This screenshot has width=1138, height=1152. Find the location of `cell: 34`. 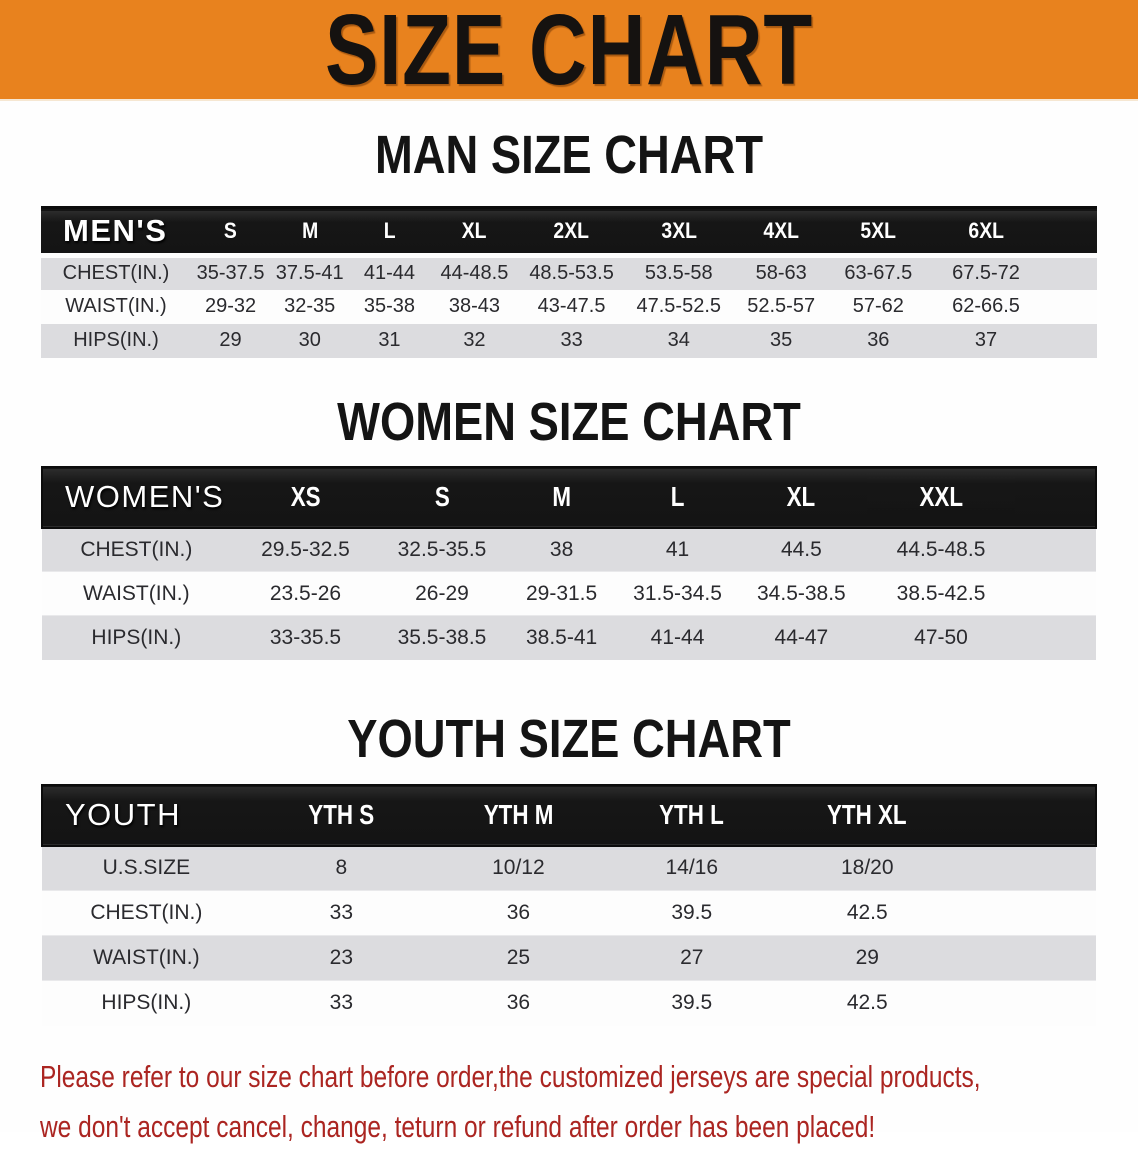

cell: 34 is located at coordinates (678, 340).